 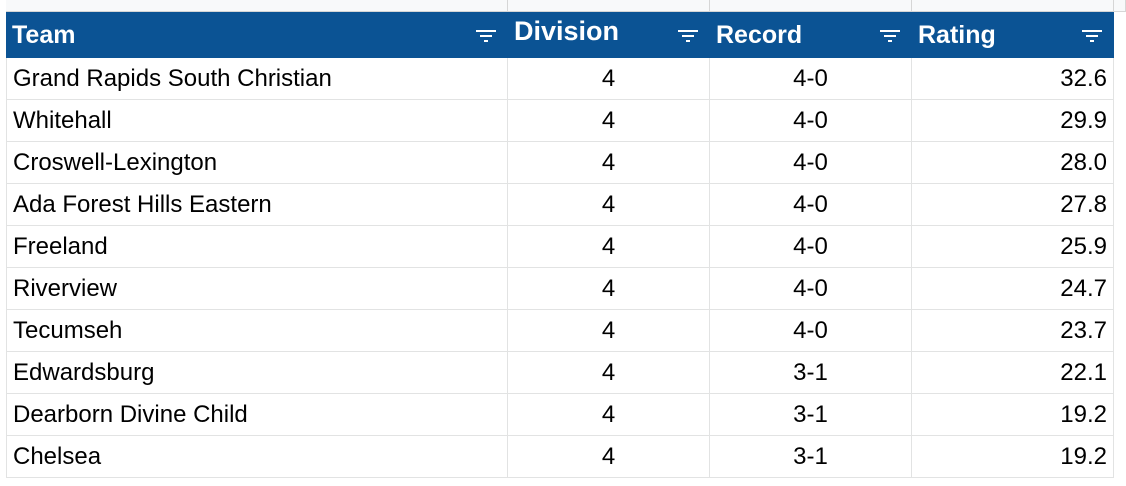 I want to click on table-cell: Croswell-Lexington, so click(x=257, y=163).